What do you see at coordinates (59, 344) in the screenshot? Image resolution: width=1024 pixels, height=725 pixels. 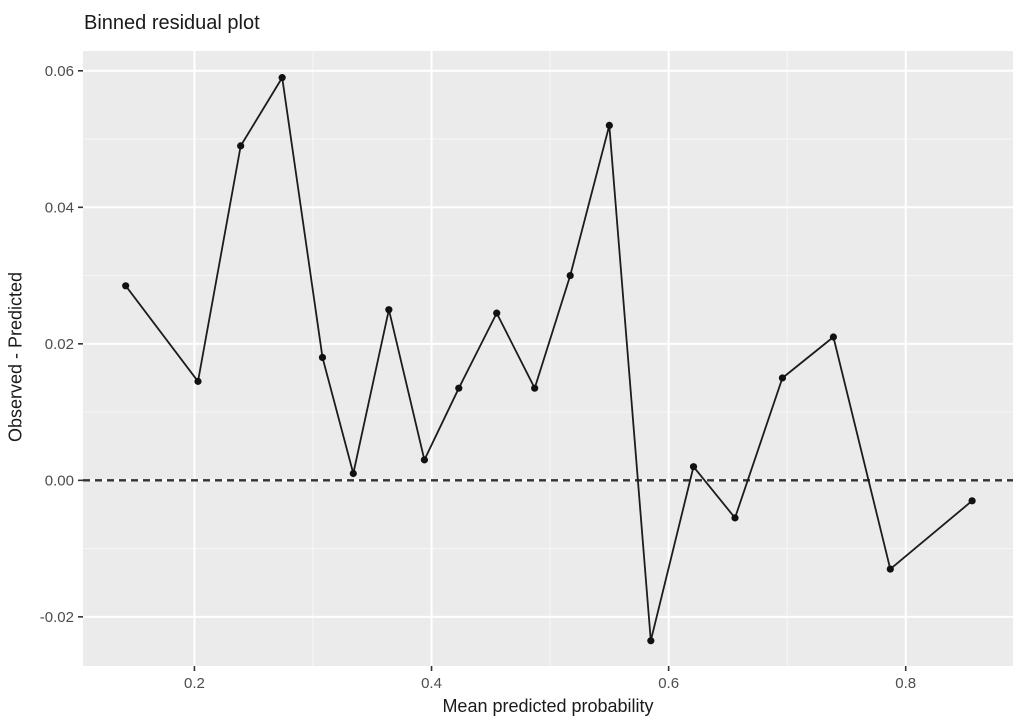 I see `y-tick-label: 0.02` at bounding box center [59, 344].